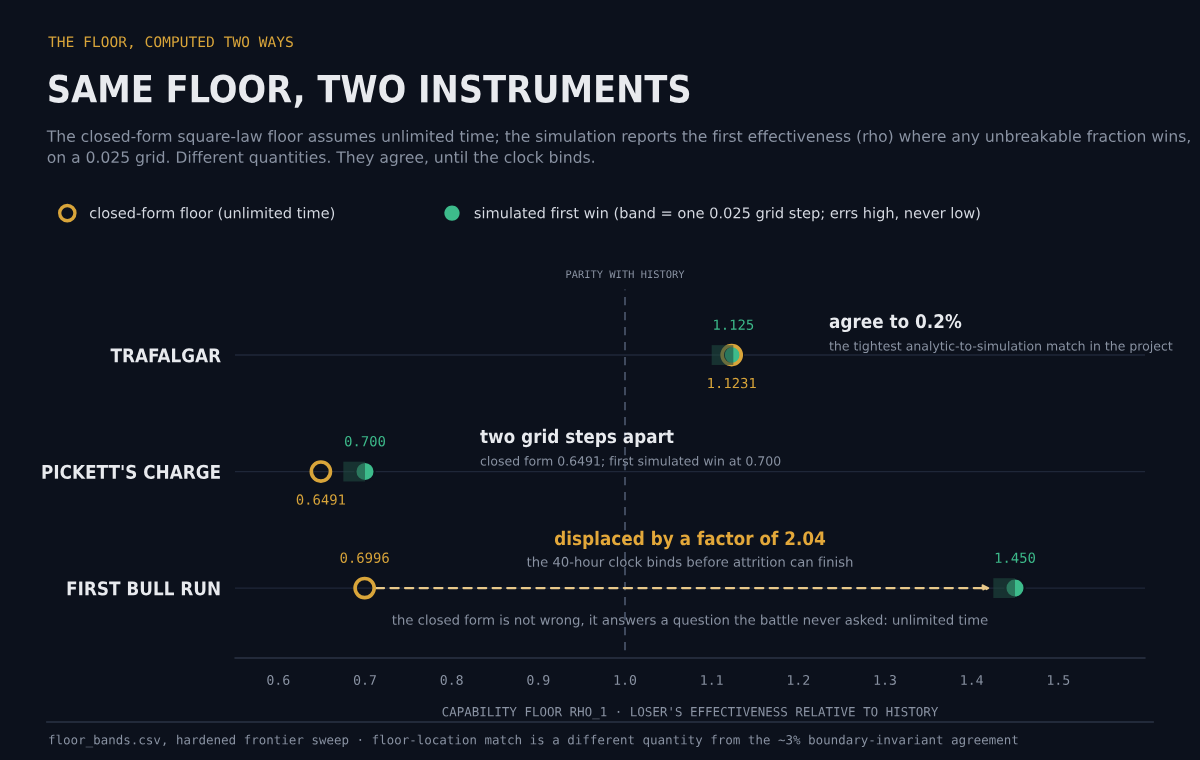  I want to click on ref-line-label: PARITY WITH HISTORY, so click(625, 274).